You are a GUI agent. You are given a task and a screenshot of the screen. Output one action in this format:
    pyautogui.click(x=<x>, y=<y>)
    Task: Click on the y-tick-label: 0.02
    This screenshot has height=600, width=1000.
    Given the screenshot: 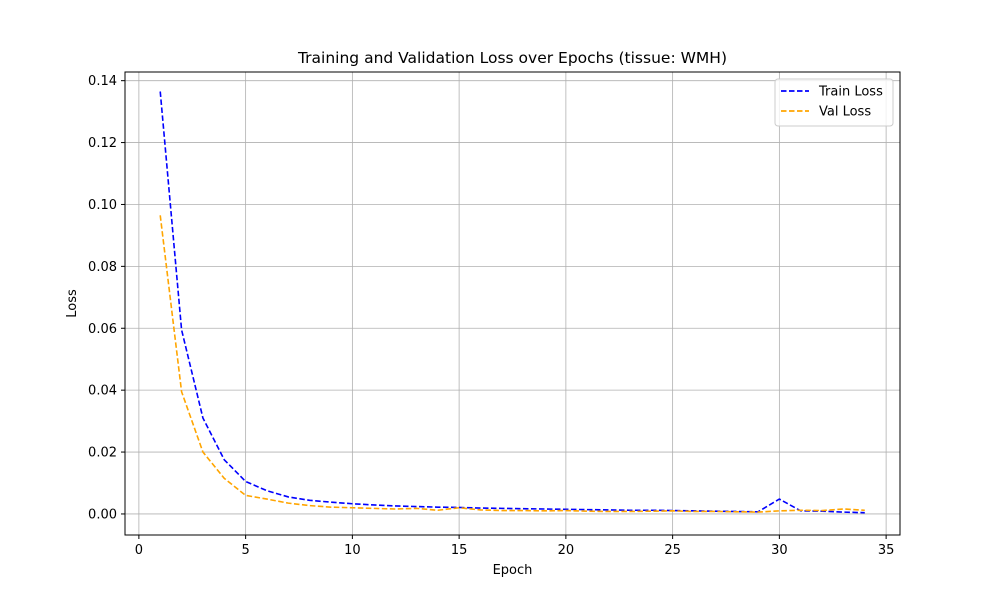 What is the action you would take?
    pyautogui.click(x=102, y=453)
    